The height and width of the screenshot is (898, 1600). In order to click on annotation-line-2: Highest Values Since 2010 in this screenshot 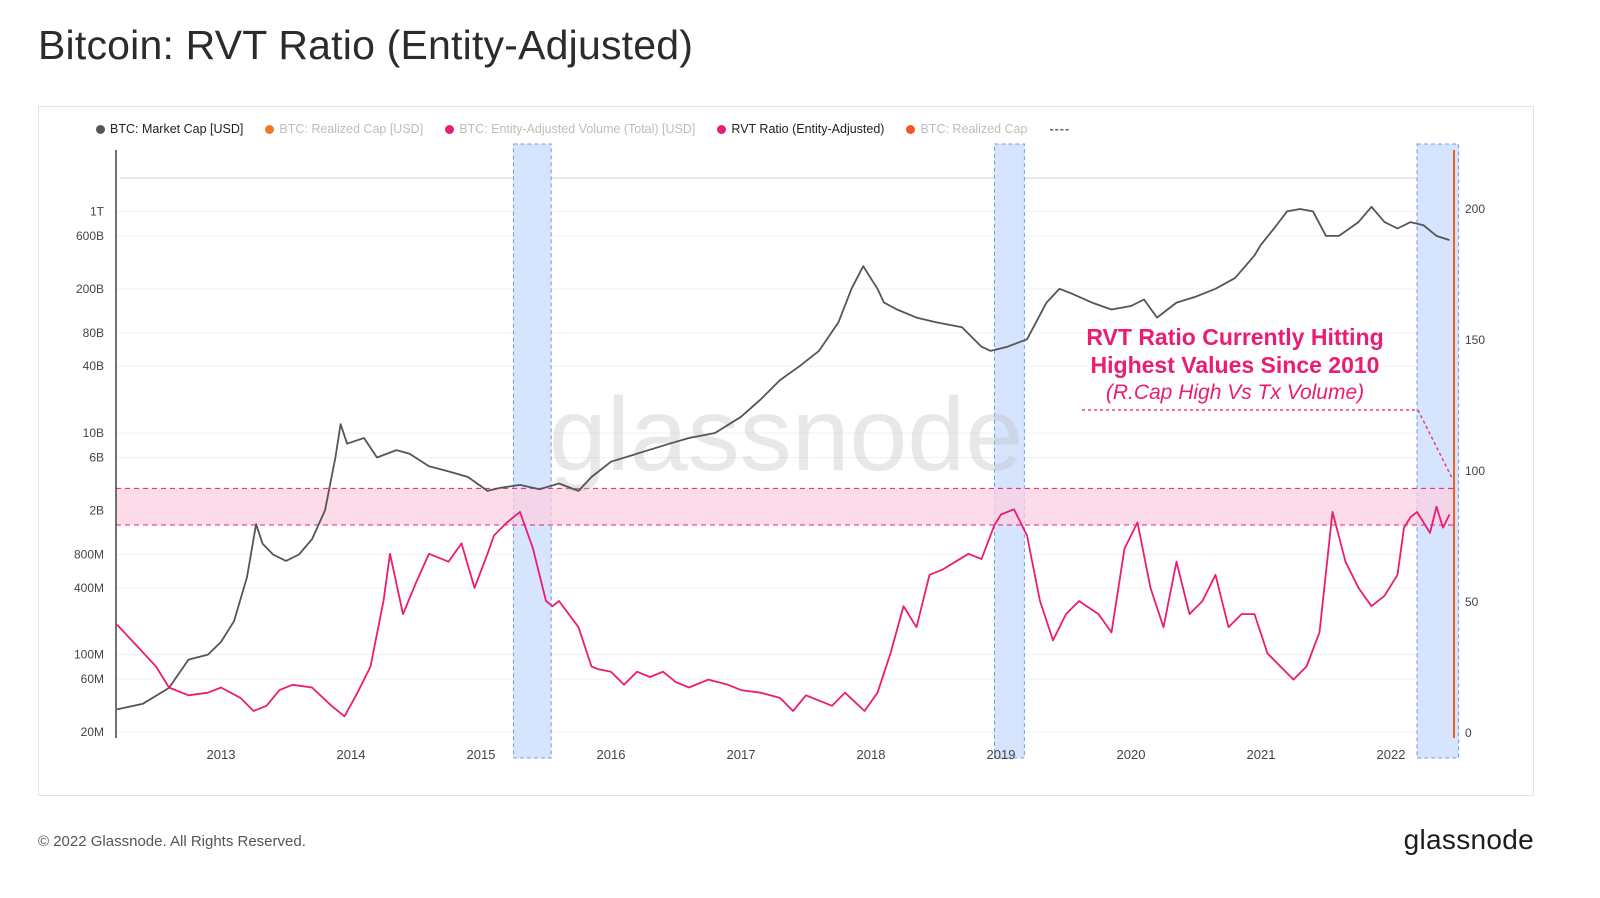, I will do `click(1235, 365)`.